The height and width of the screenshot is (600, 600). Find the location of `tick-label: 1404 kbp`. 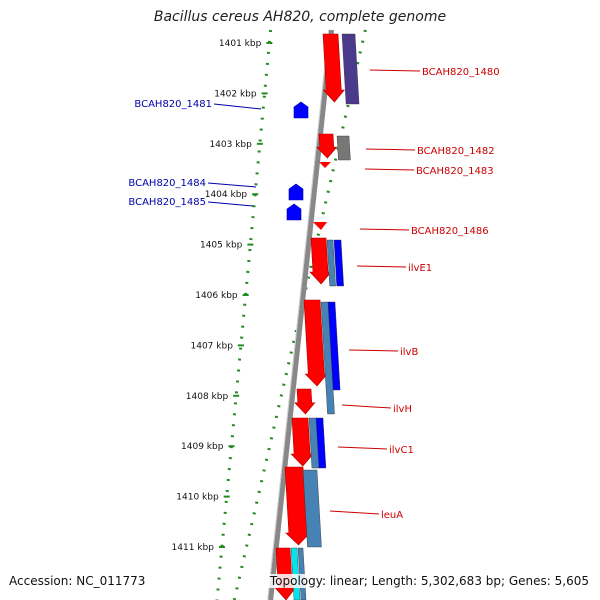

tick-label: 1404 kbp is located at coordinates (226, 195).